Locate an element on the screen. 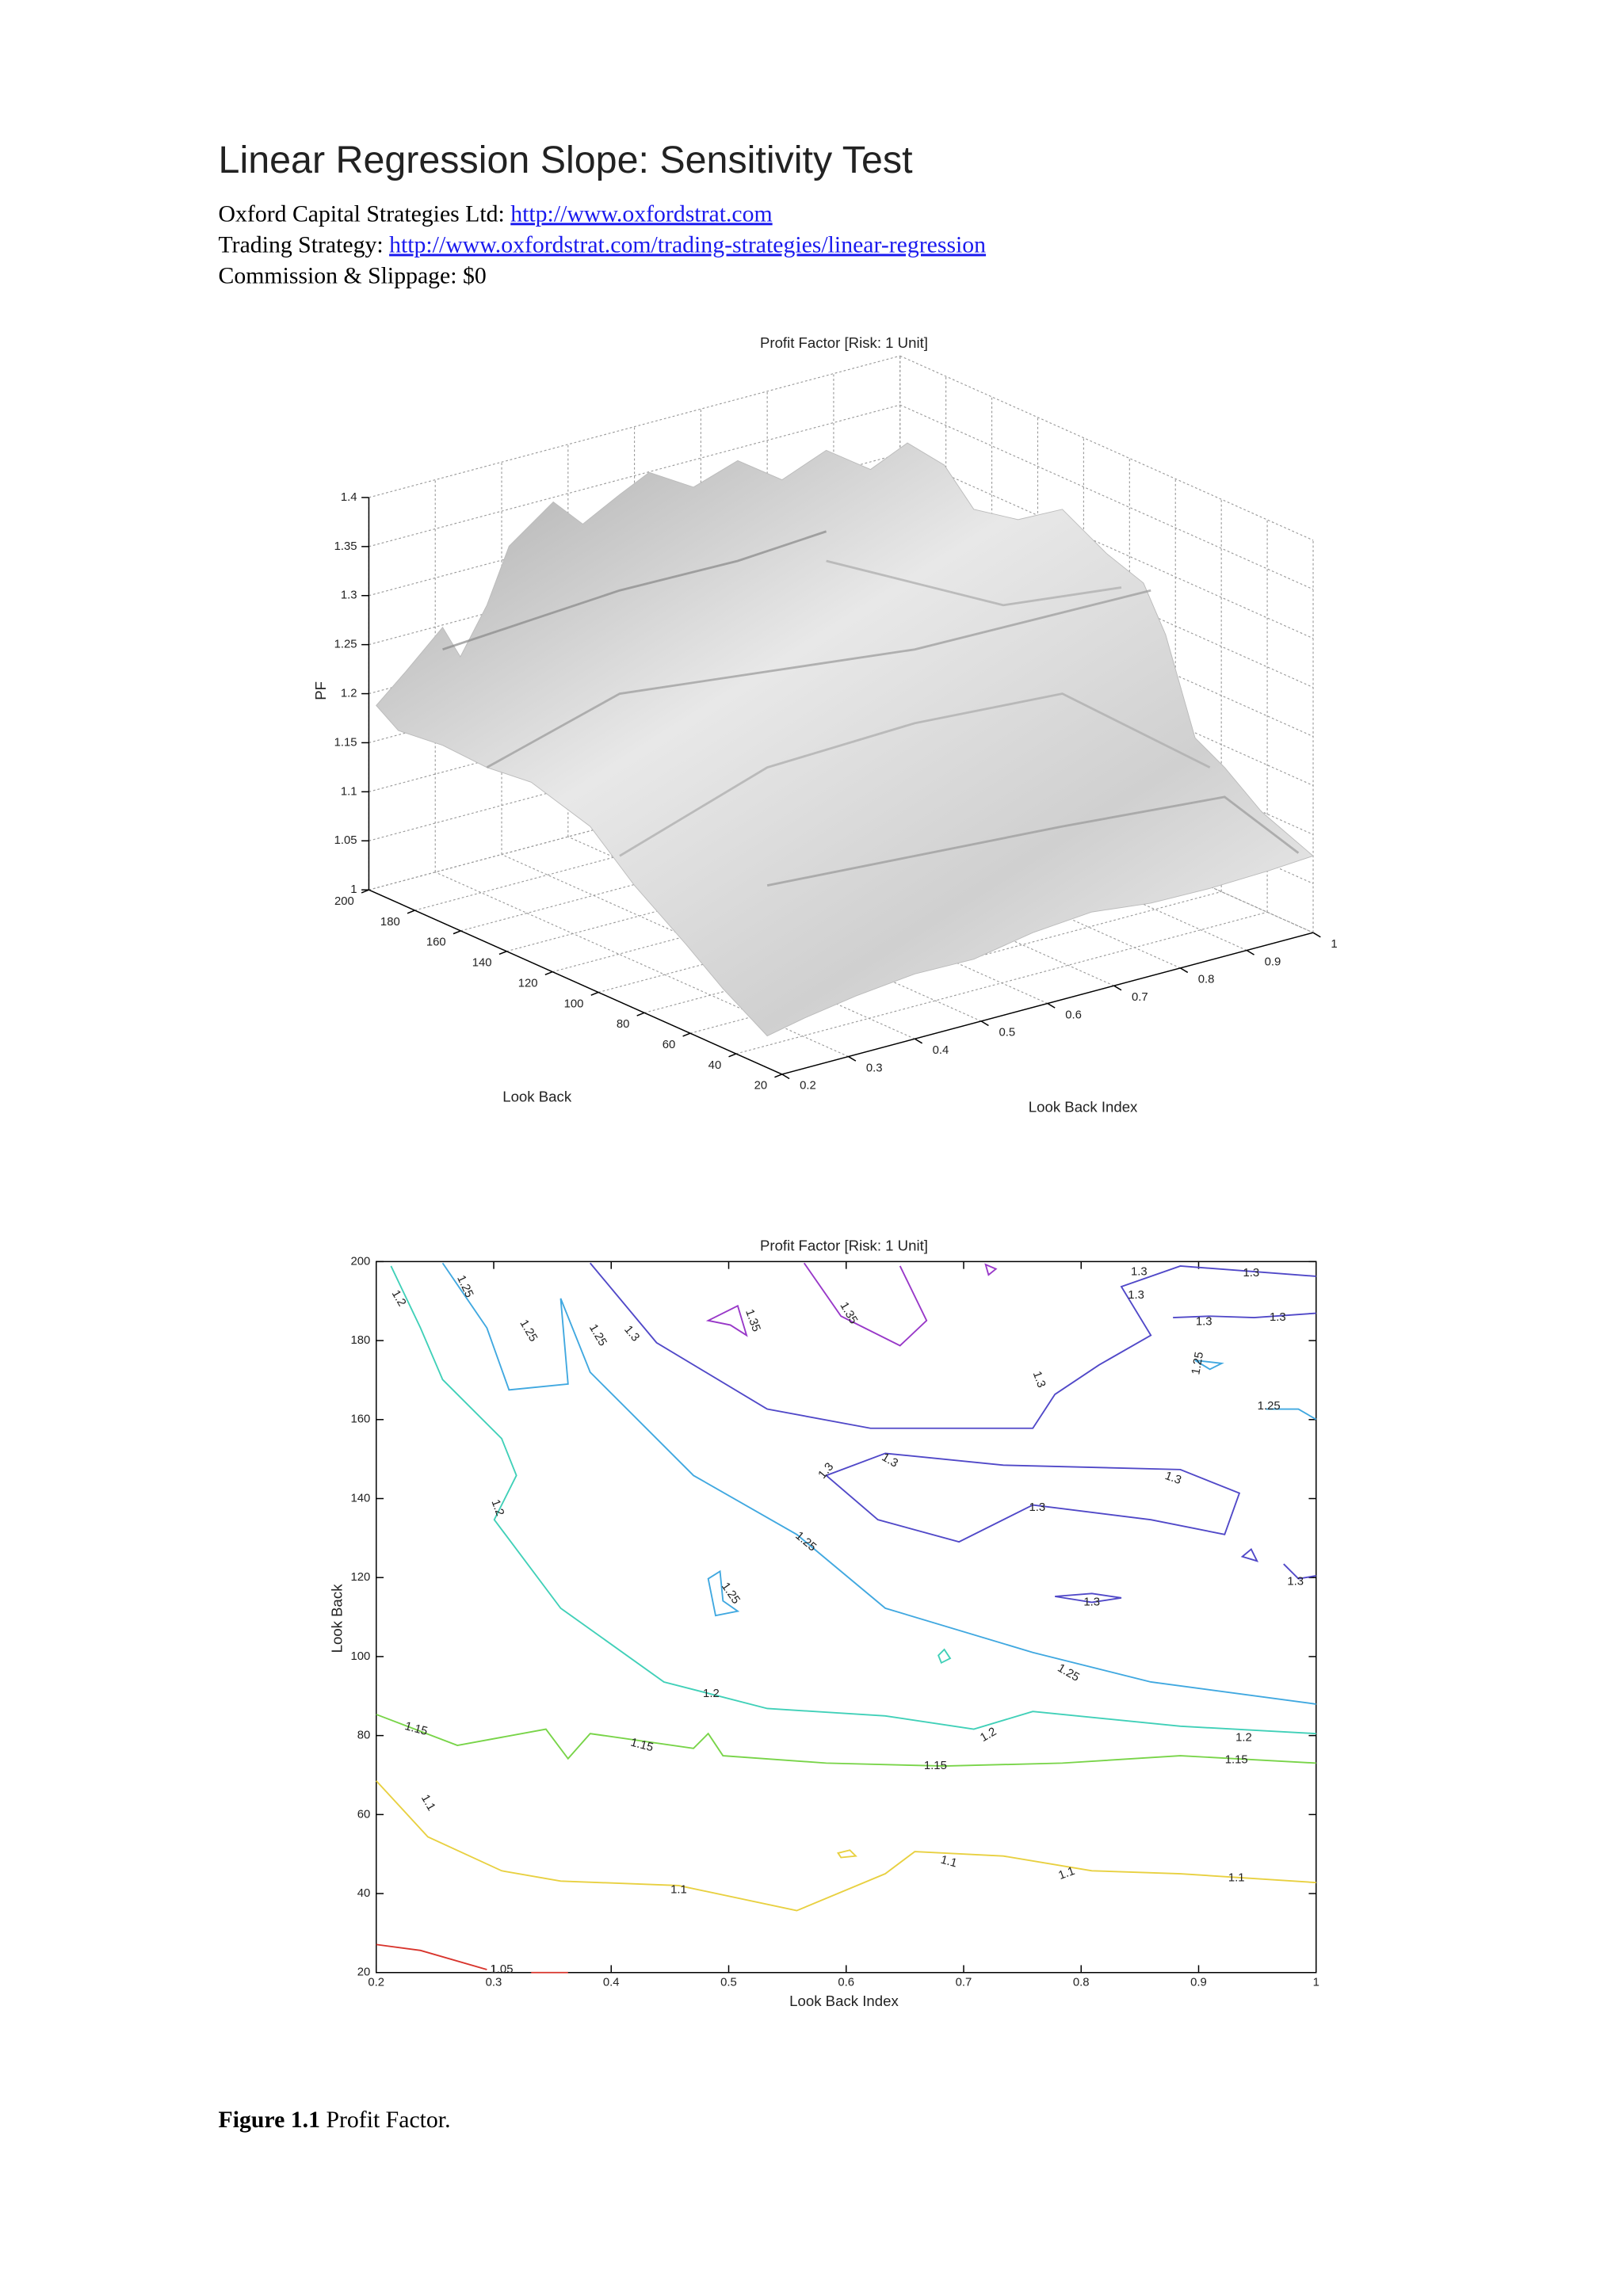  contour-label: 1.25 is located at coordinates (1269, 1406).